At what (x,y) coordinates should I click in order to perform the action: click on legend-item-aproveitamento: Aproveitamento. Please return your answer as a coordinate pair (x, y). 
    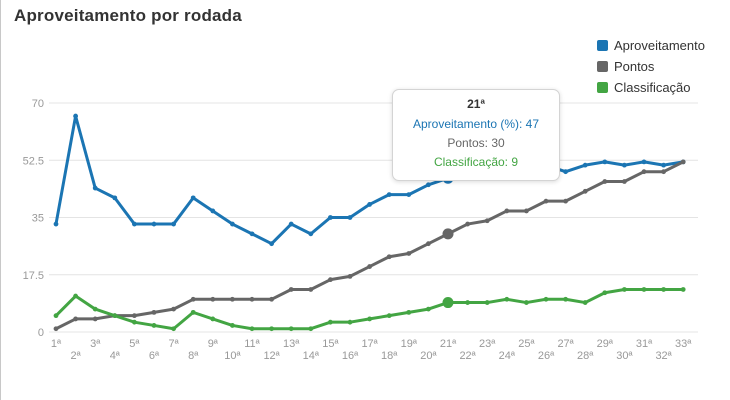
    Looking at the image, I should click on (650, 45).